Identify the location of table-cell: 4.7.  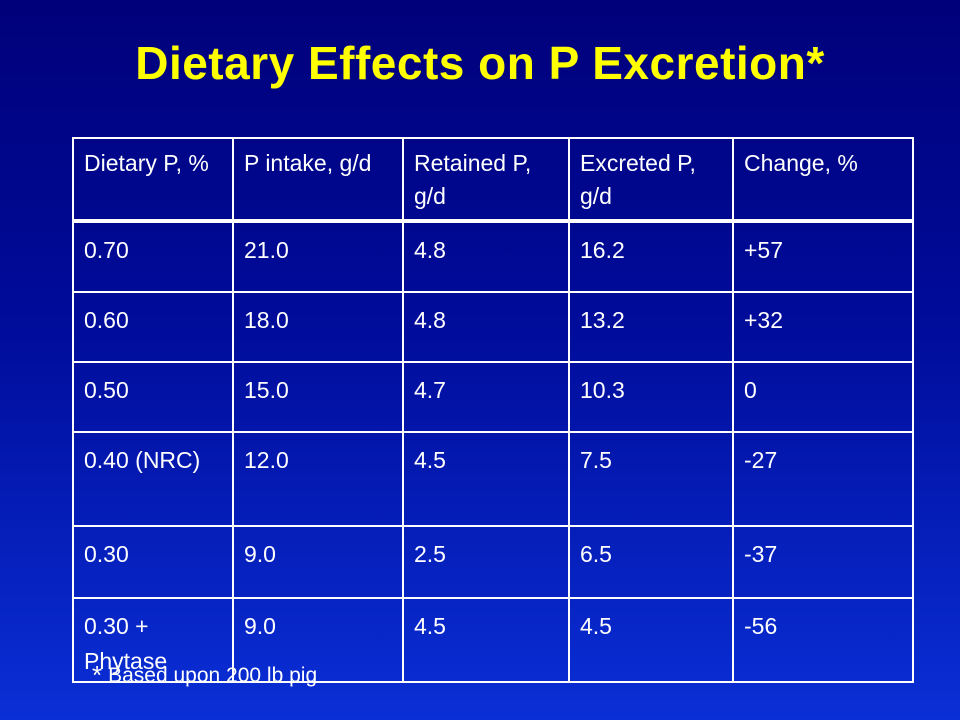
(486, 397).